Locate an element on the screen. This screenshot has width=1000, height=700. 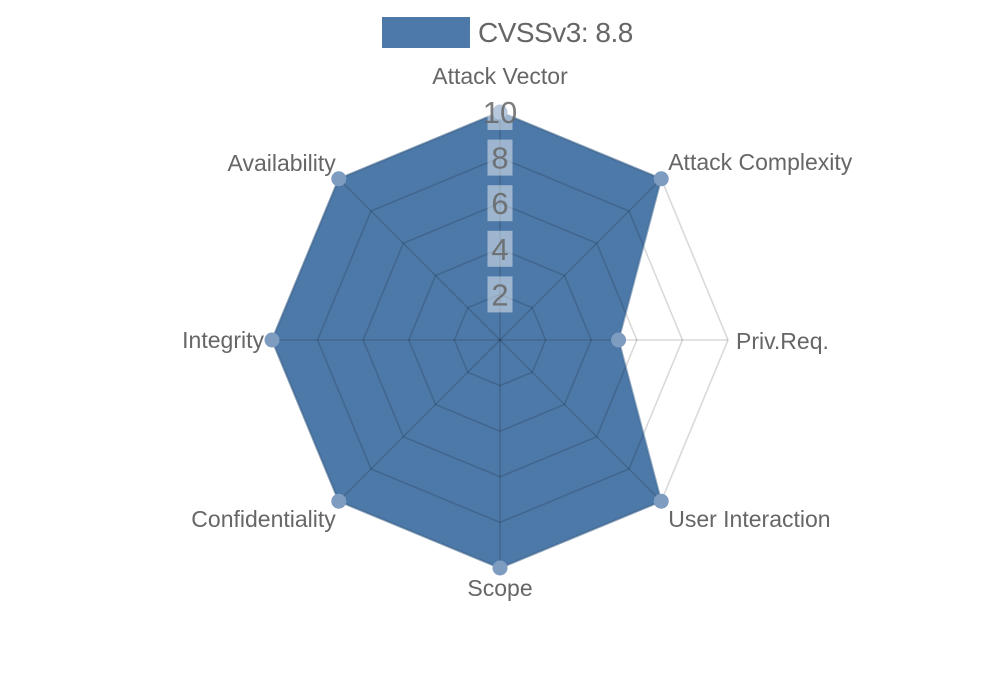
axis-label-priv-req: Priv.Req. is located at coordinates (782, 341).